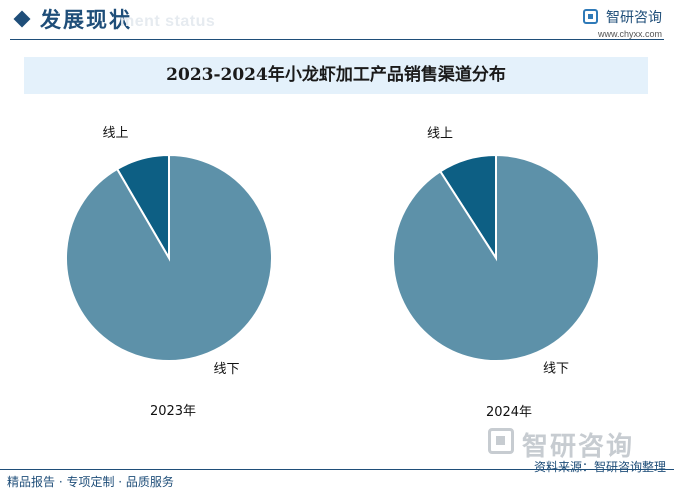 The image size is (674, 493). I want to click on header: 发展现状 ment status 智研咨询 www.chyxx.com, so click(337, 22).